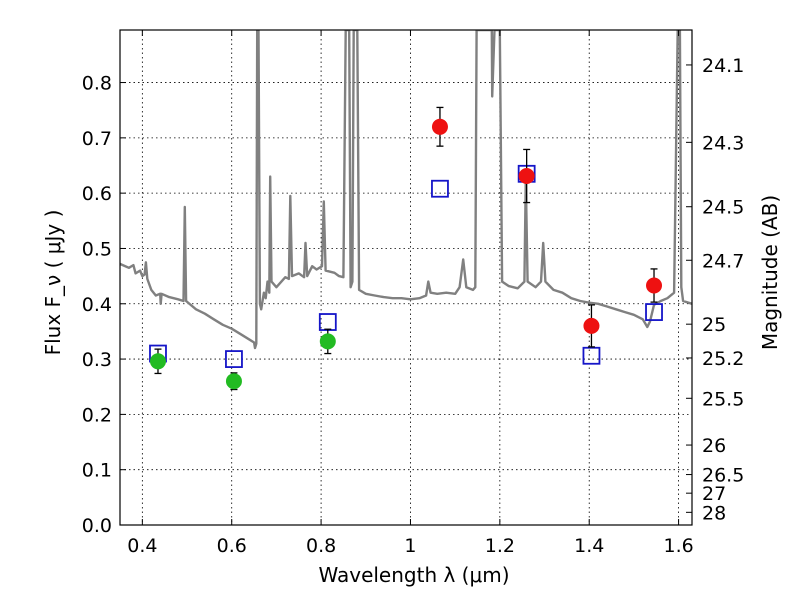 The image size is (800, 600). What do you see at coordinates (97, 415) in the screenshot?
I see `y-tick-label: 0.2` at bounding box center [97, 415].